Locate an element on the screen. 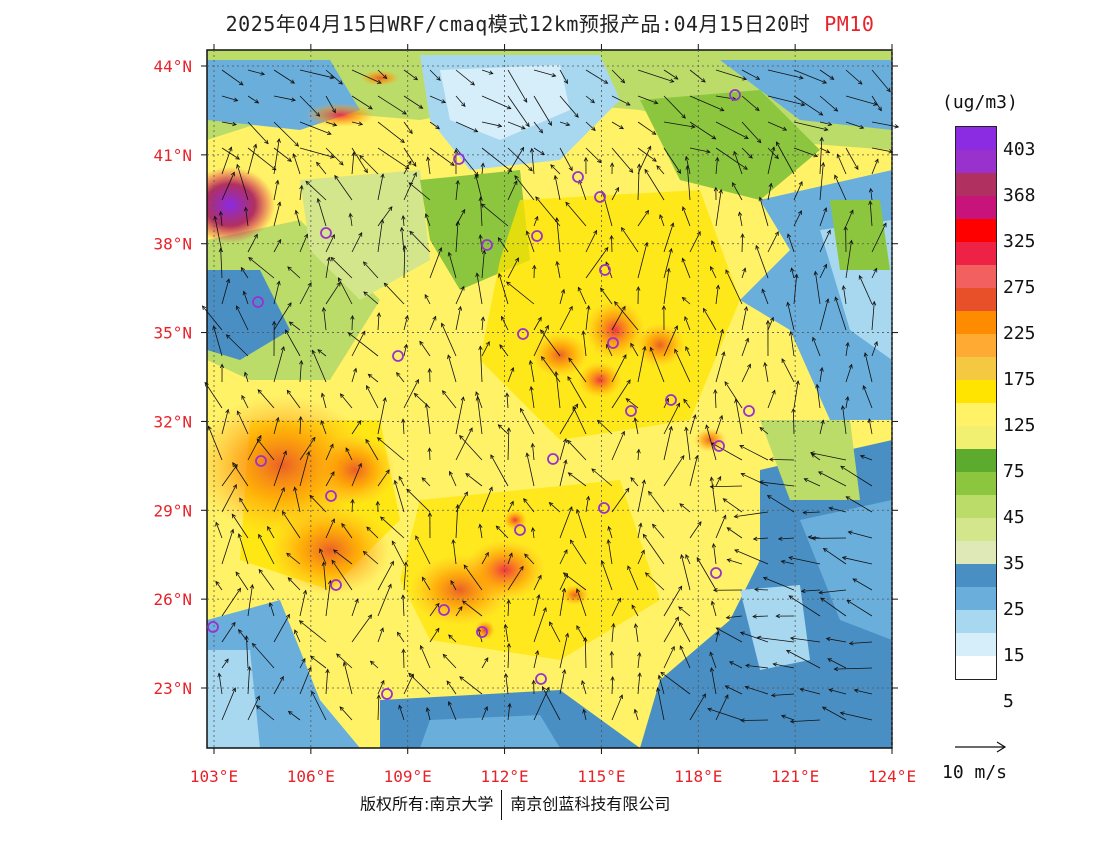 Image resolution: width=1100 pixels, height=850 pixels. lat-label: 41°N is located at coordinates (172, 155).